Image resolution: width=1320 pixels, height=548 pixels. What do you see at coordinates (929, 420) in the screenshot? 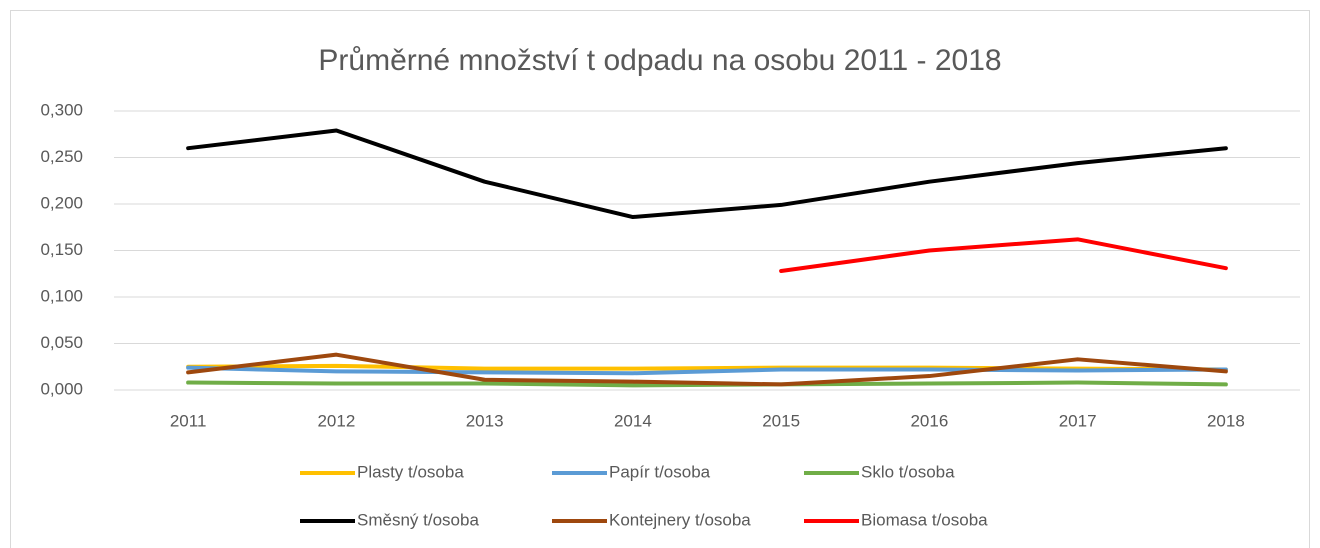
I see `x-tick-label: 2016` at bounding box center [929, 420].